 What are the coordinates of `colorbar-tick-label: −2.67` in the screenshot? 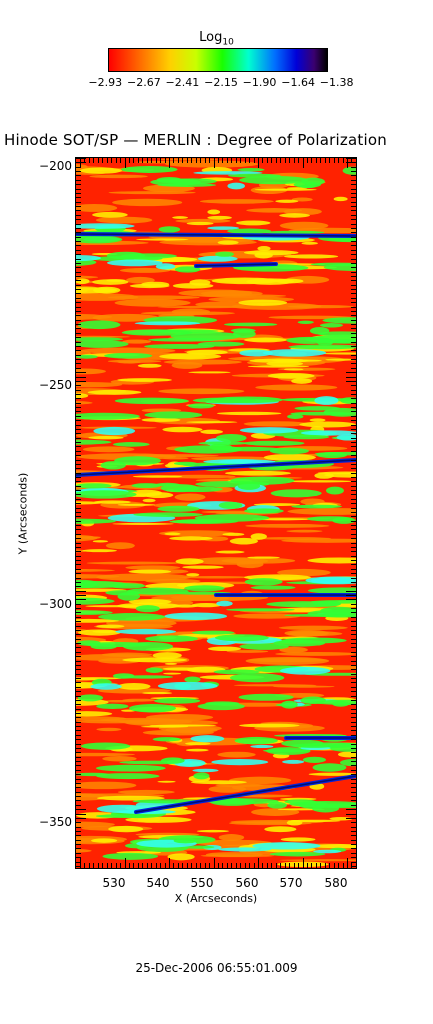 It's located at (143, 82).